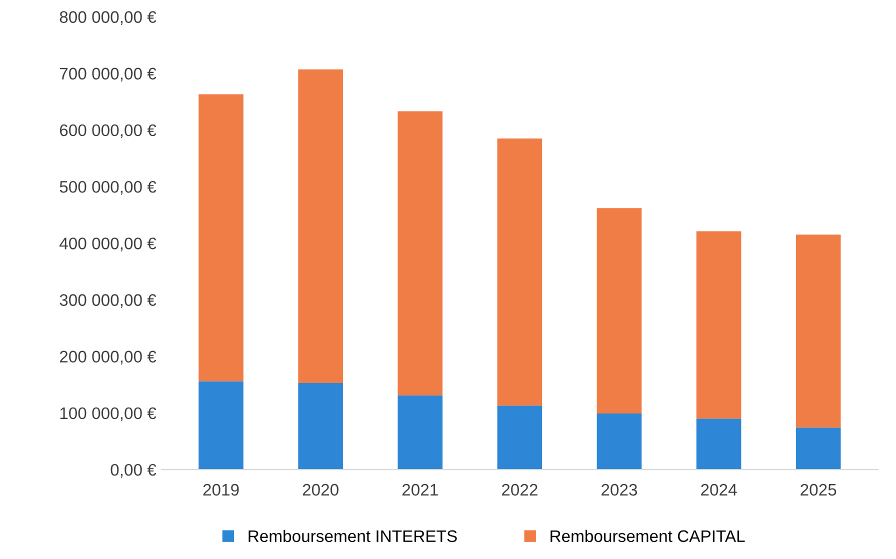 The image size is (896, 559). Describe the element at coordinates (133, 471) in the screenshot. I see `y-tick-label: 0,00 €` at that location.